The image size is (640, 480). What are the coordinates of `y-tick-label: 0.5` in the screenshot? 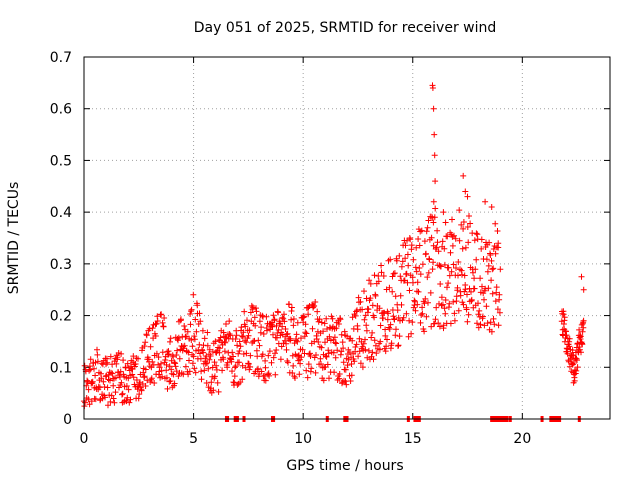 It's located at (61, 161).